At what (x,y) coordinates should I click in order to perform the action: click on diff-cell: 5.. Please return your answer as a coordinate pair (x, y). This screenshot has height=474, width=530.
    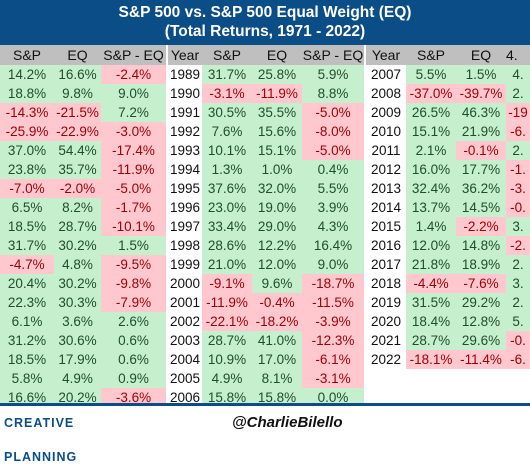
    Looking at the image, I should click on (518, 321).